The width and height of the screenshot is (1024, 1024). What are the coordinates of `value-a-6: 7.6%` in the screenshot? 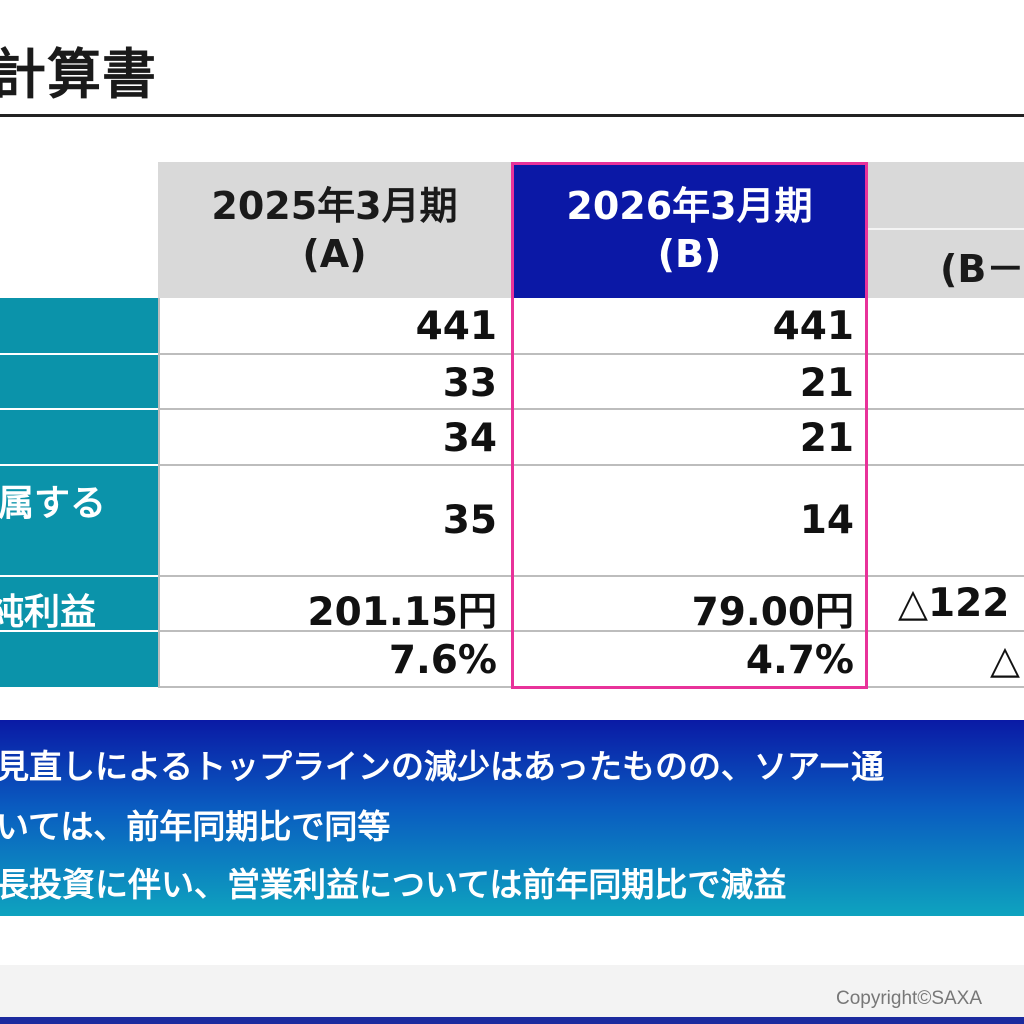 It's located at (442, 660).